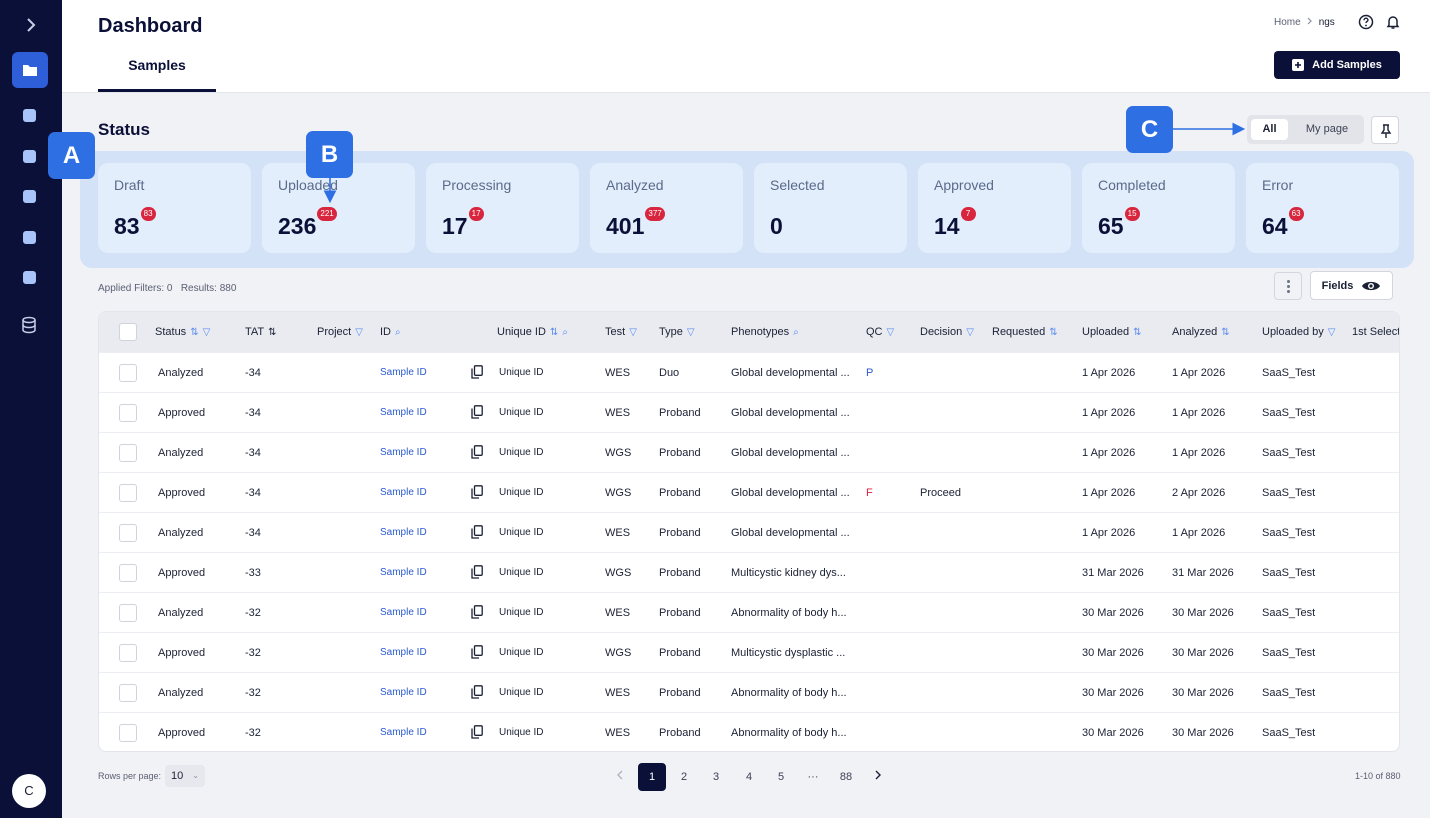  Describe the element at coordinates (29, 791) in the screenshot. I see `avatar: C` at that location.